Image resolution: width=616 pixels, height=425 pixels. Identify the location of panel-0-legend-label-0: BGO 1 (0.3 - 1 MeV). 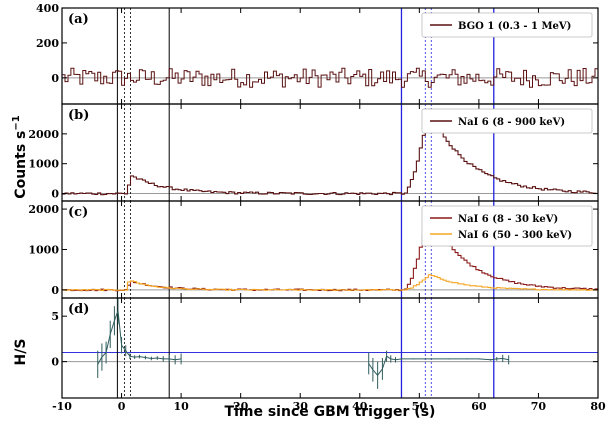
(514, 26).